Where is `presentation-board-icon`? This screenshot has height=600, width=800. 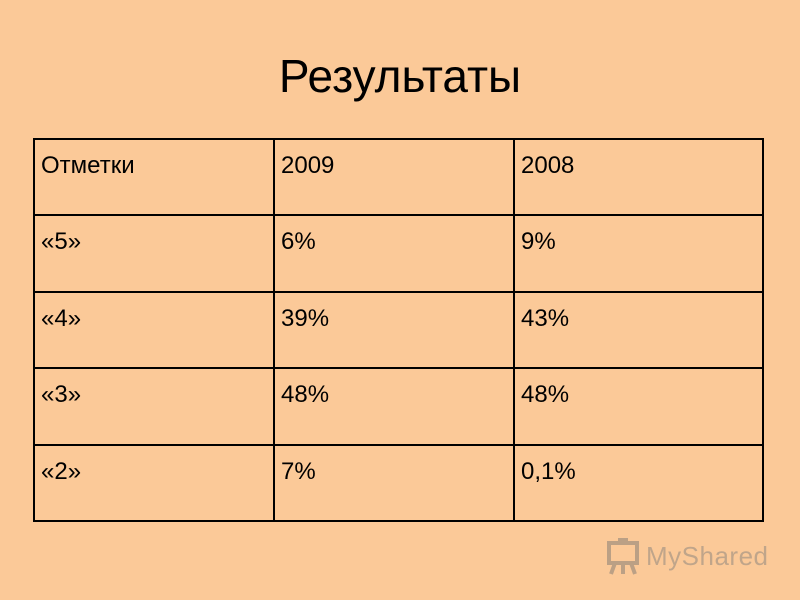 presentation-board-icon is located at coordinates (623, 556).